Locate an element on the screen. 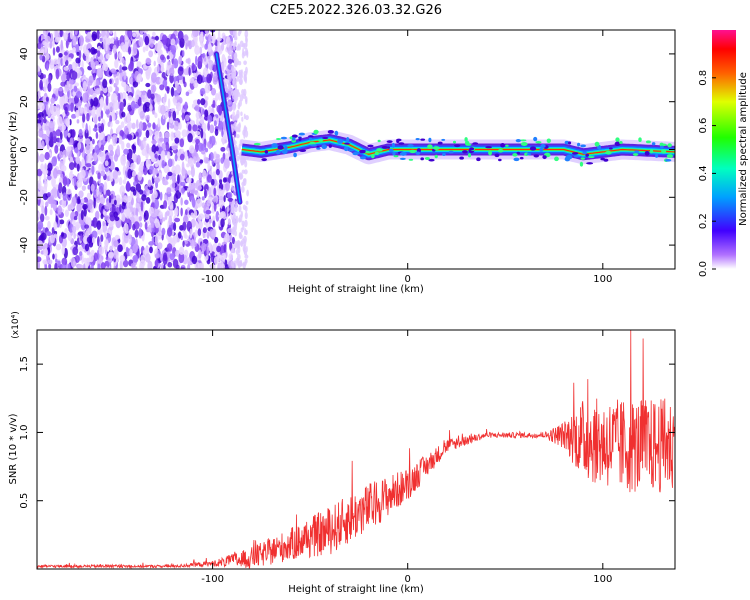 The image size is (750, 600). colorbar-tick-label: 0.6 is located at coordinates (703, 126).